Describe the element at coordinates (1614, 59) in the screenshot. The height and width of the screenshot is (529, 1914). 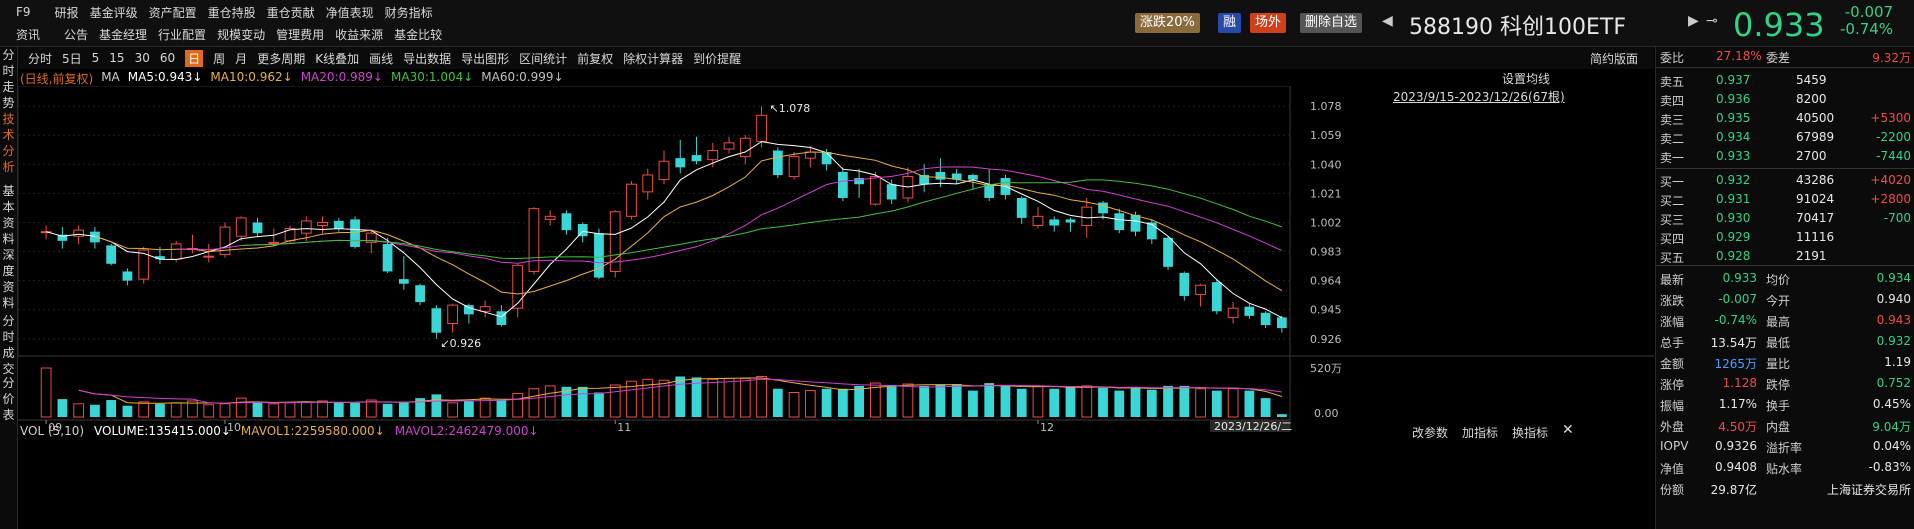
I see `simple-layout-button: 简约版面` at that location.